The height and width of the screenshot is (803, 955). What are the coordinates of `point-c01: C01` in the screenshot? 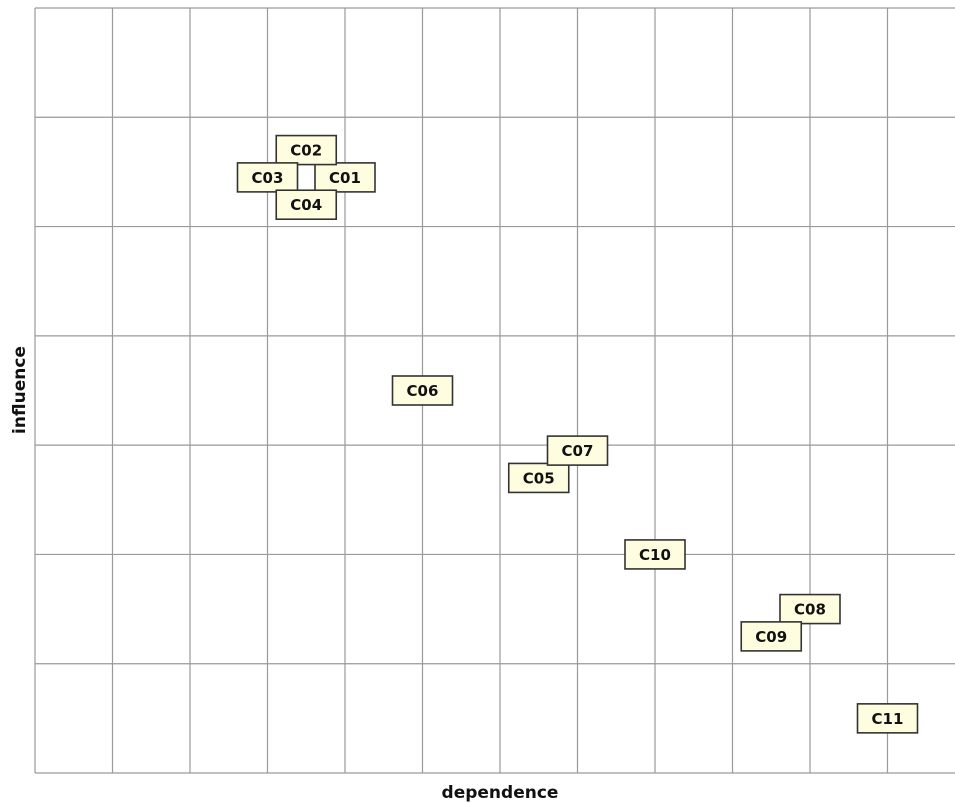 It's located at (345, 177).